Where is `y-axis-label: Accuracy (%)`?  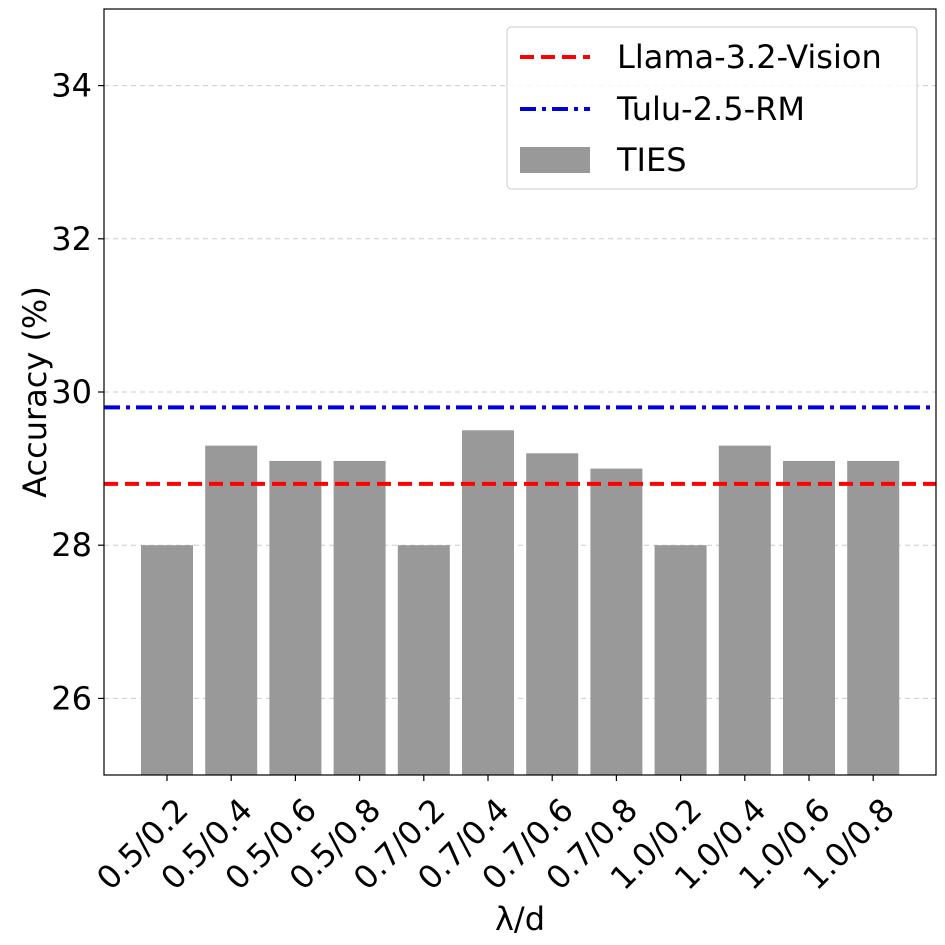
y-axis-label: Accuracy (%) is located at coordinates (35, 392).